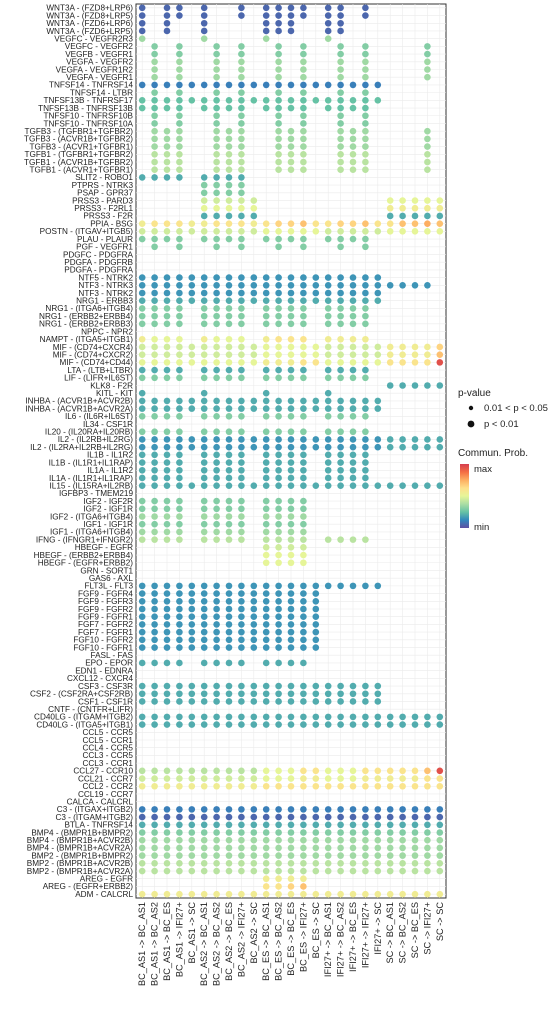 Image resolution: width=550 pixels, height=1023 pixels. Describe the element at coordinates (105, 593) in the screenshot. I see `y-tick-label: FGF9 - FGFR4` at that location.